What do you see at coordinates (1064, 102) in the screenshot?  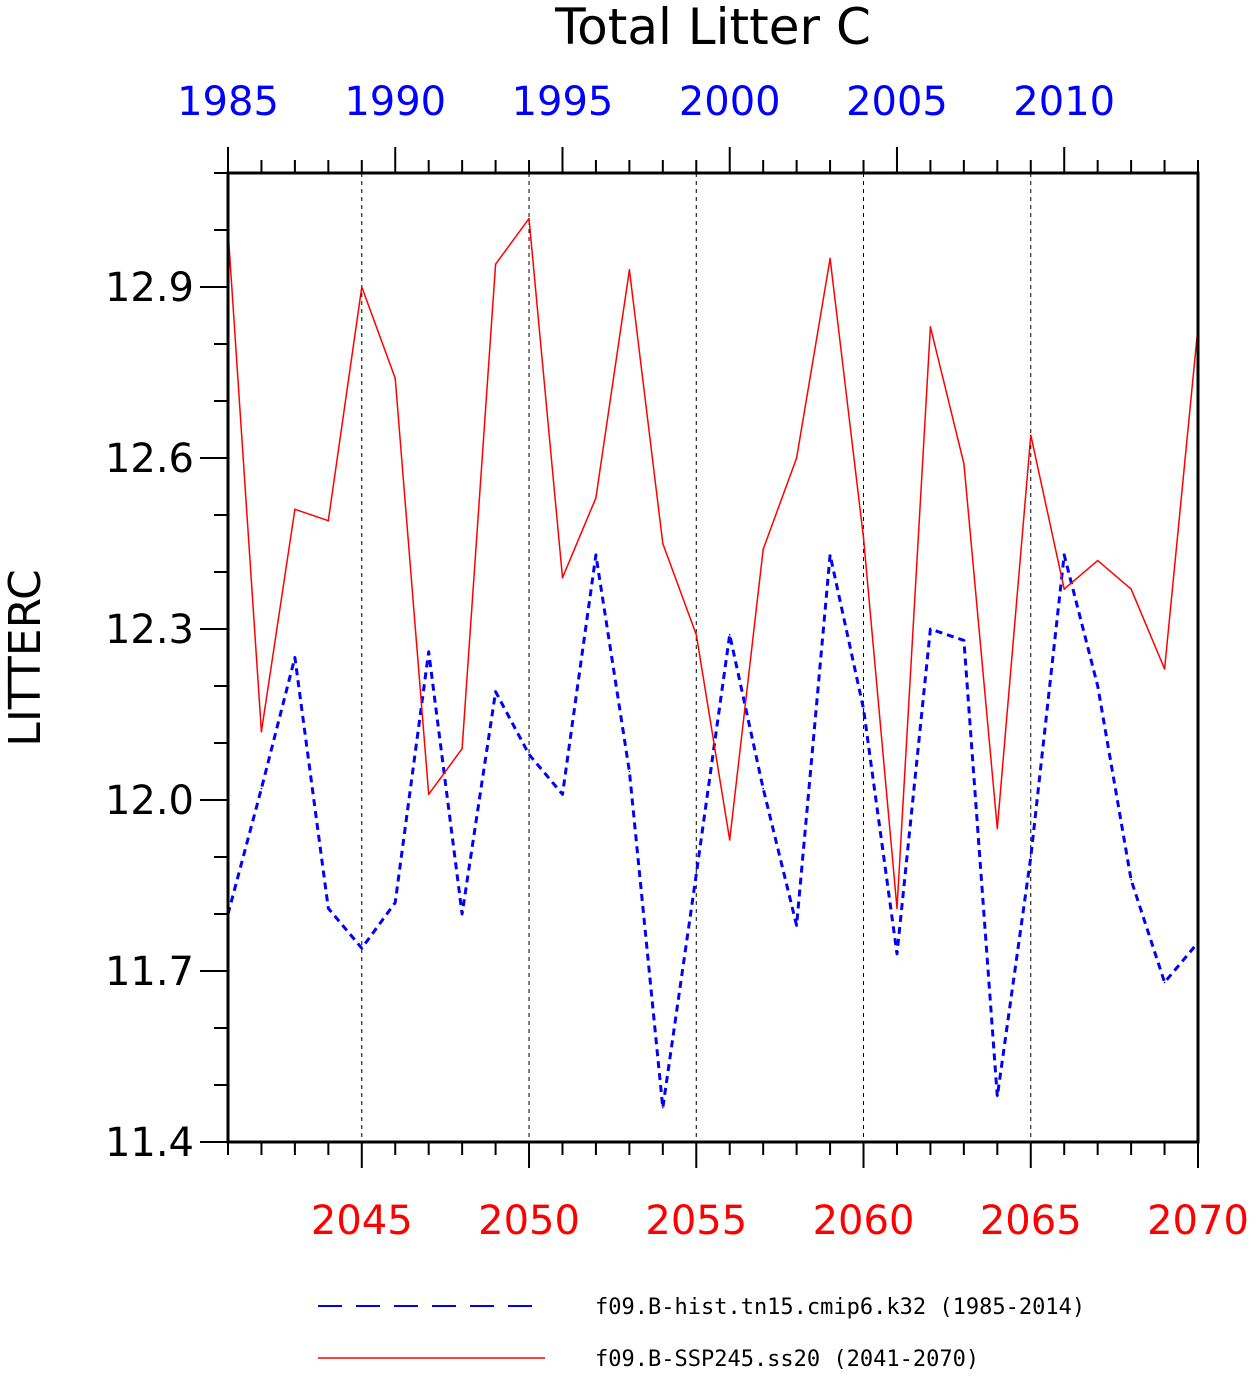 I see `top-tick-label: 2010` at bounding box center [1064, 102].